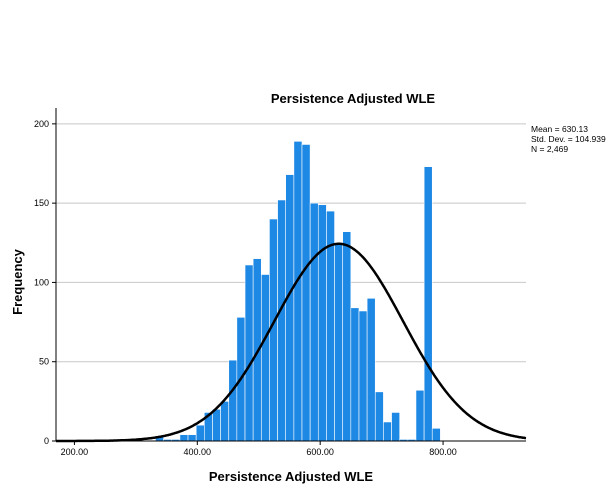  What do you see at coordinates (259, 449) in the screenshot?
I see `x-axis-ticks: 200.00 400.00 600.00 800.00` at bounding box center [259, 449].